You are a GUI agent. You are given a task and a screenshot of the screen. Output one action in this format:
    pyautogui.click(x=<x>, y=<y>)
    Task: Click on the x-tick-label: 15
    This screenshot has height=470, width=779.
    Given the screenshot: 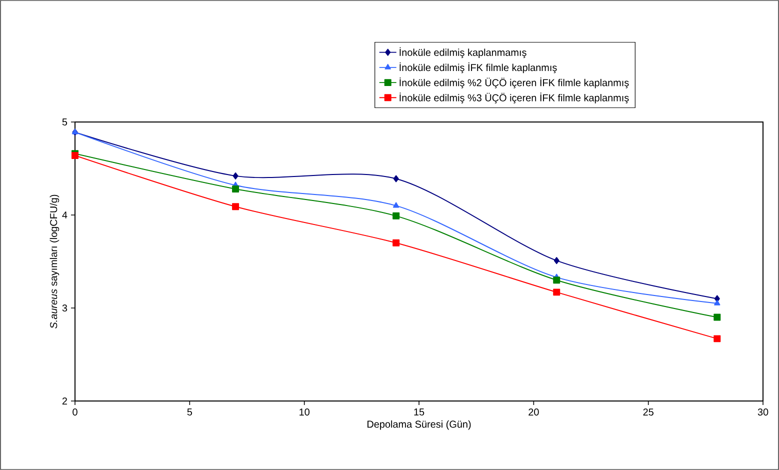 What is the action you would take?
    pyautogui.click(x=419, y=412)
    